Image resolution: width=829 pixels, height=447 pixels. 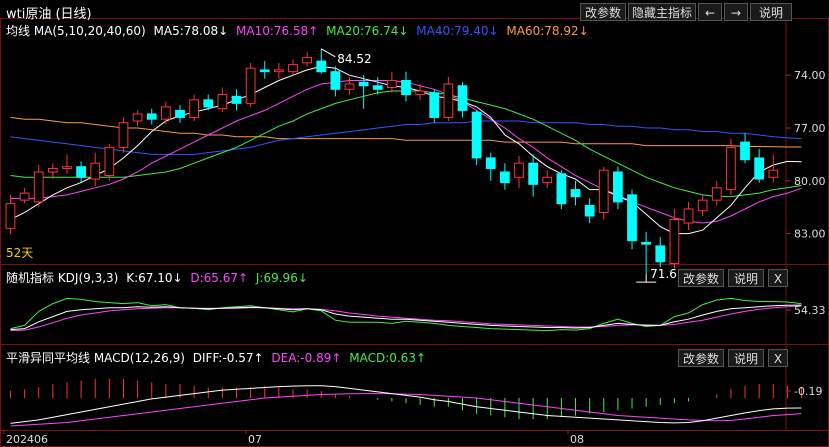 What do you see at coordinates (76, 31) in the screenshot?
I see `ma-label: 均线 MA(5,10,20,40,60)` at bounding box center [76, 31].